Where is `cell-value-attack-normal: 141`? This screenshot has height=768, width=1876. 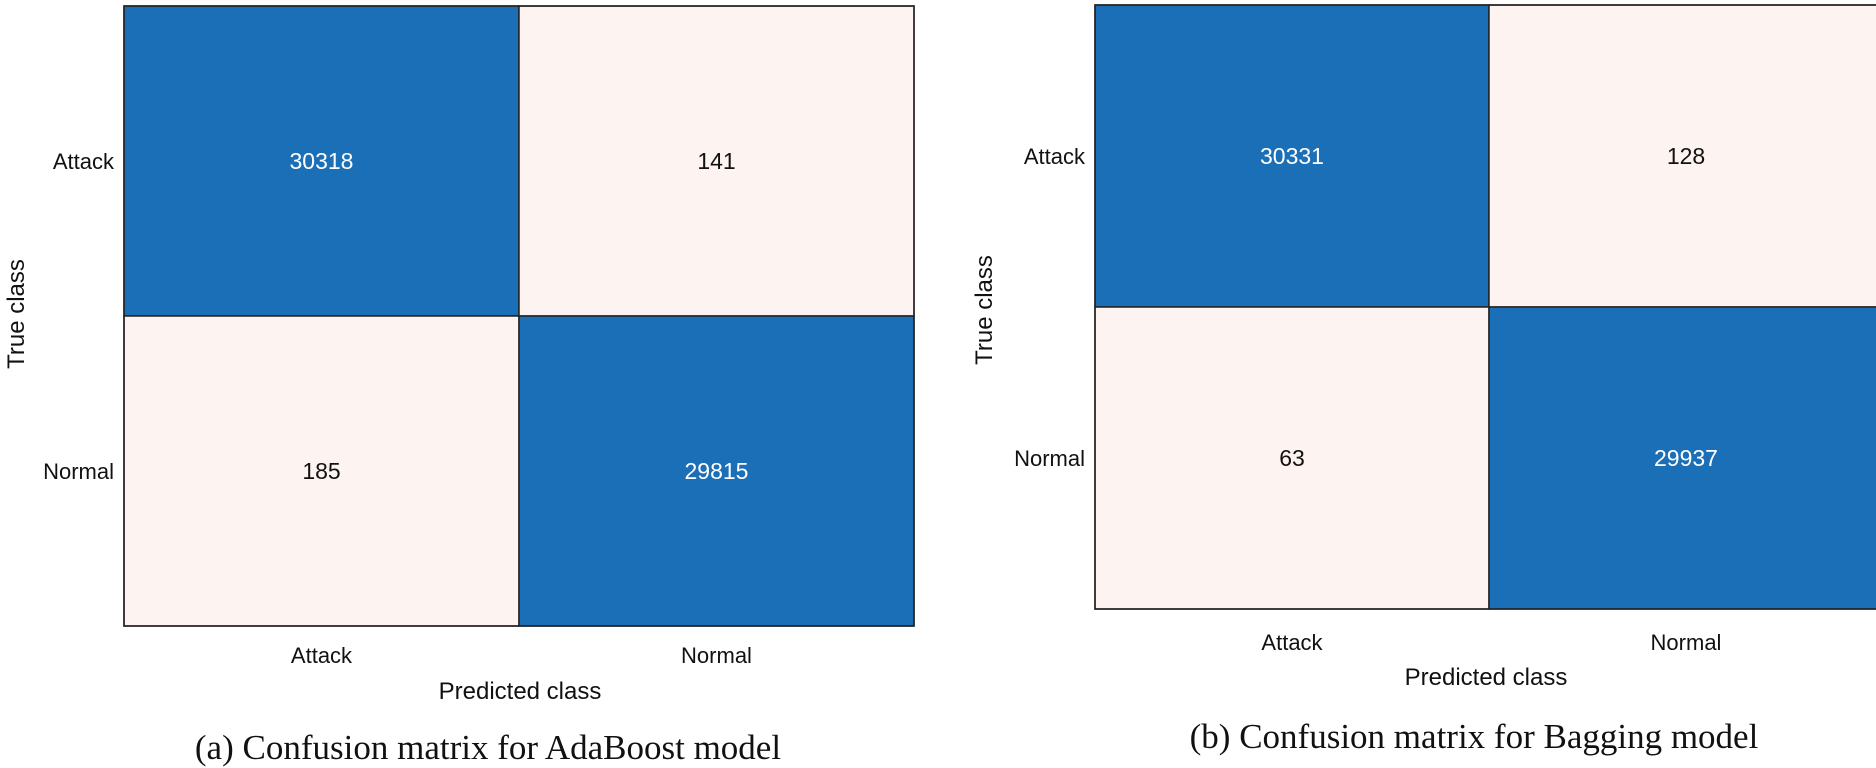
cell-value-attack-normal: 141 is located at coordinates (716, 161).